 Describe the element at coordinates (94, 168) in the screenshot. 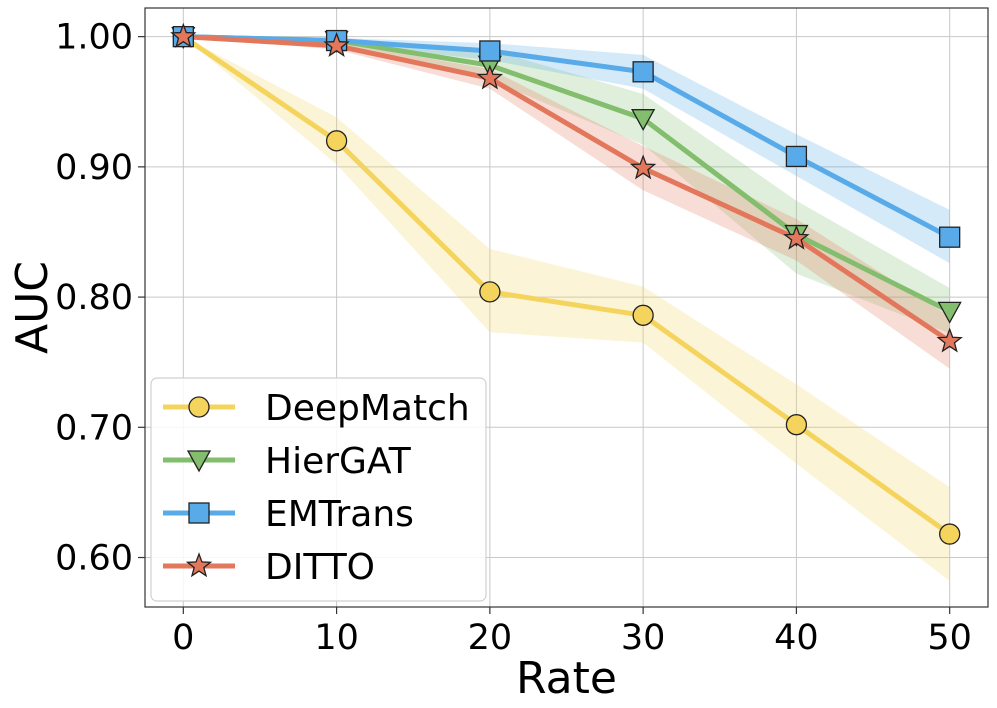

I see `y-tick-label: 0.90` at that location.